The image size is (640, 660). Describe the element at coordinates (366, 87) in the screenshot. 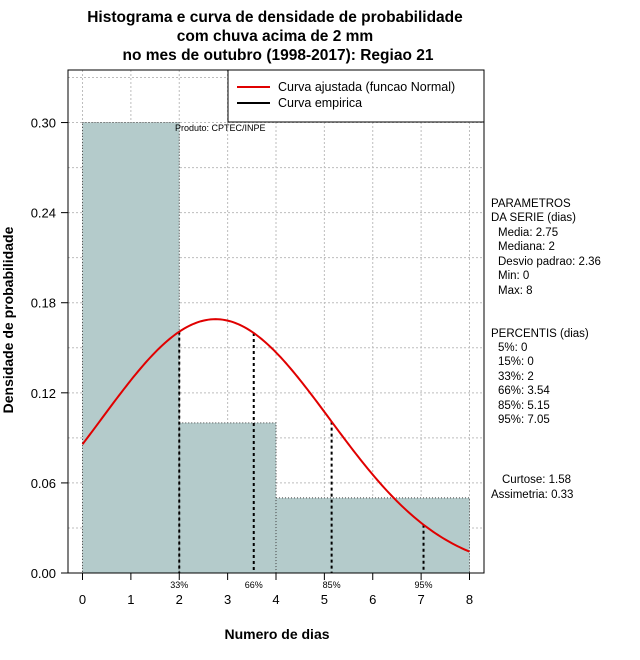

I see `legend-label-fitted: Curva ajustada (funcao Normal)` at that location.